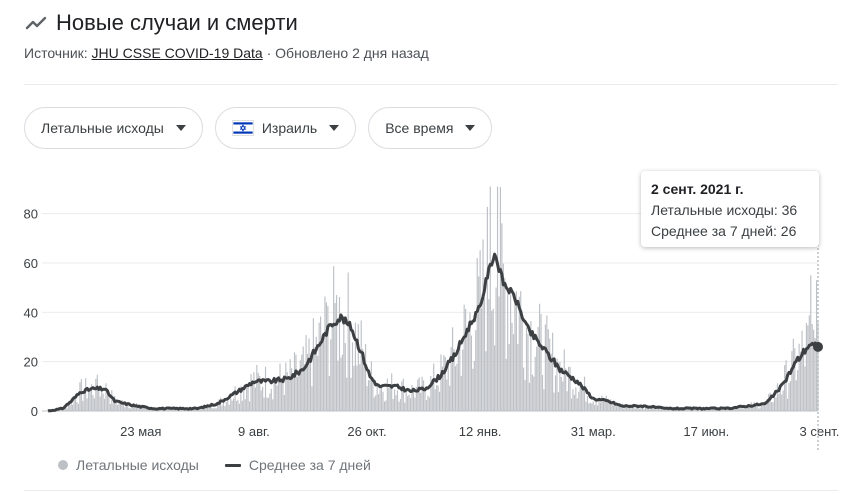 The height and width of the screenshot is (494, 850). Describe the element at coordinates (177, 53) in the screenshot. I see `source-link: JHU CSSE COVID-19 Data` at that location.